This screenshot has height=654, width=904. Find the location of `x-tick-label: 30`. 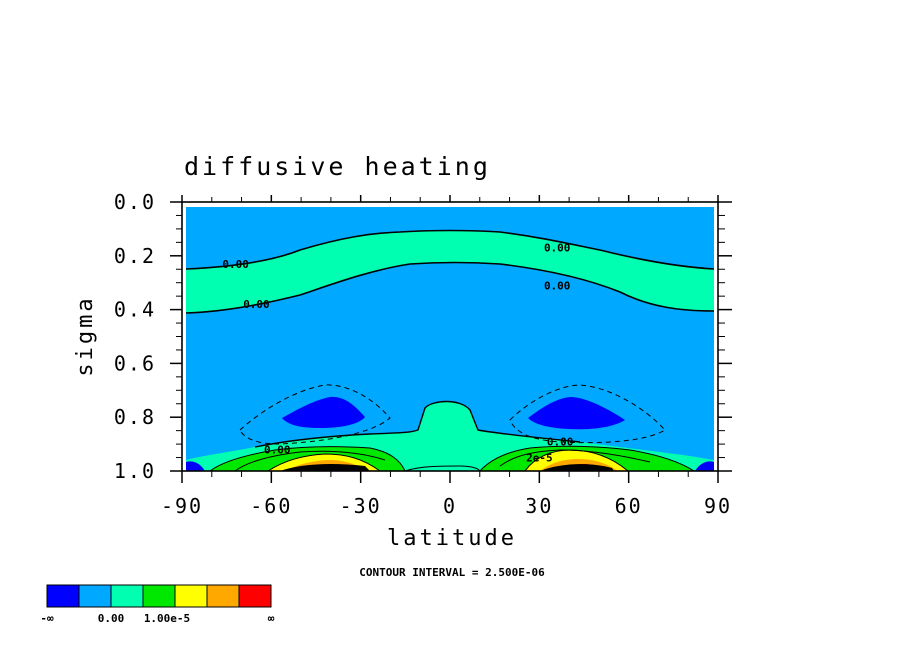

x-tick-label: 30 is located at coordinates (539, 506).